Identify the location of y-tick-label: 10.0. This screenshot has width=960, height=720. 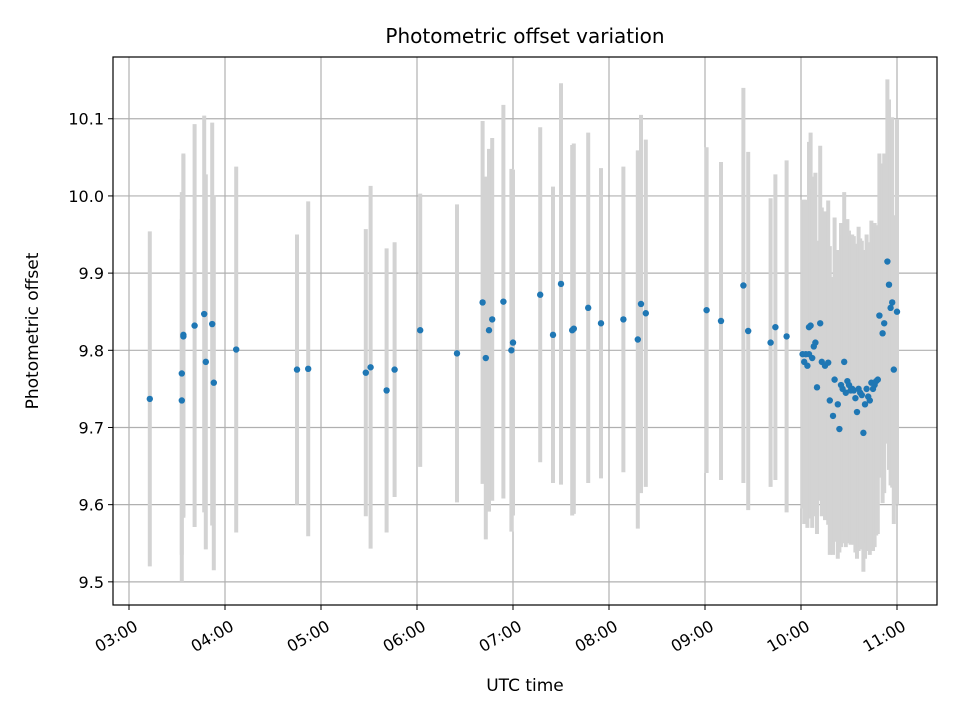
(86, 196).